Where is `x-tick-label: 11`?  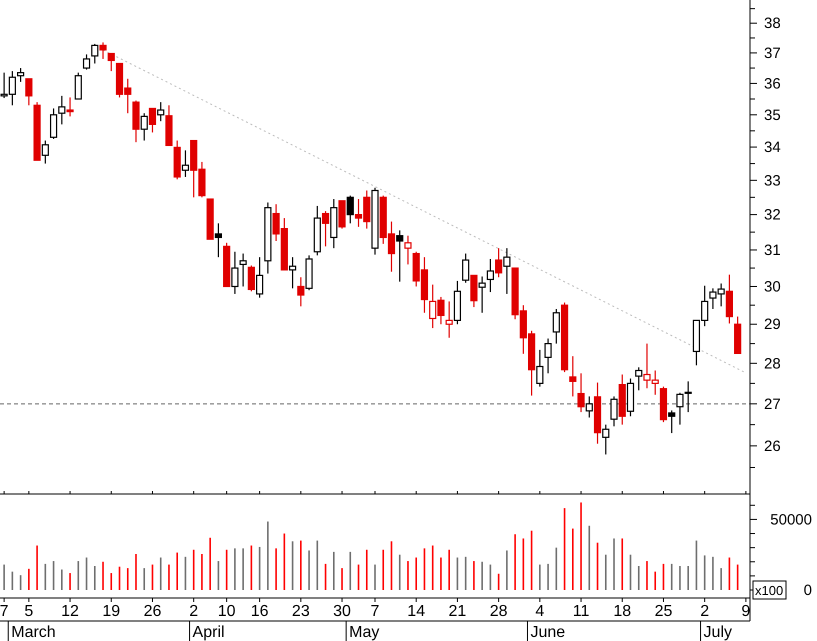 x-tick-label: 11 is located at coordinates (581, 611).